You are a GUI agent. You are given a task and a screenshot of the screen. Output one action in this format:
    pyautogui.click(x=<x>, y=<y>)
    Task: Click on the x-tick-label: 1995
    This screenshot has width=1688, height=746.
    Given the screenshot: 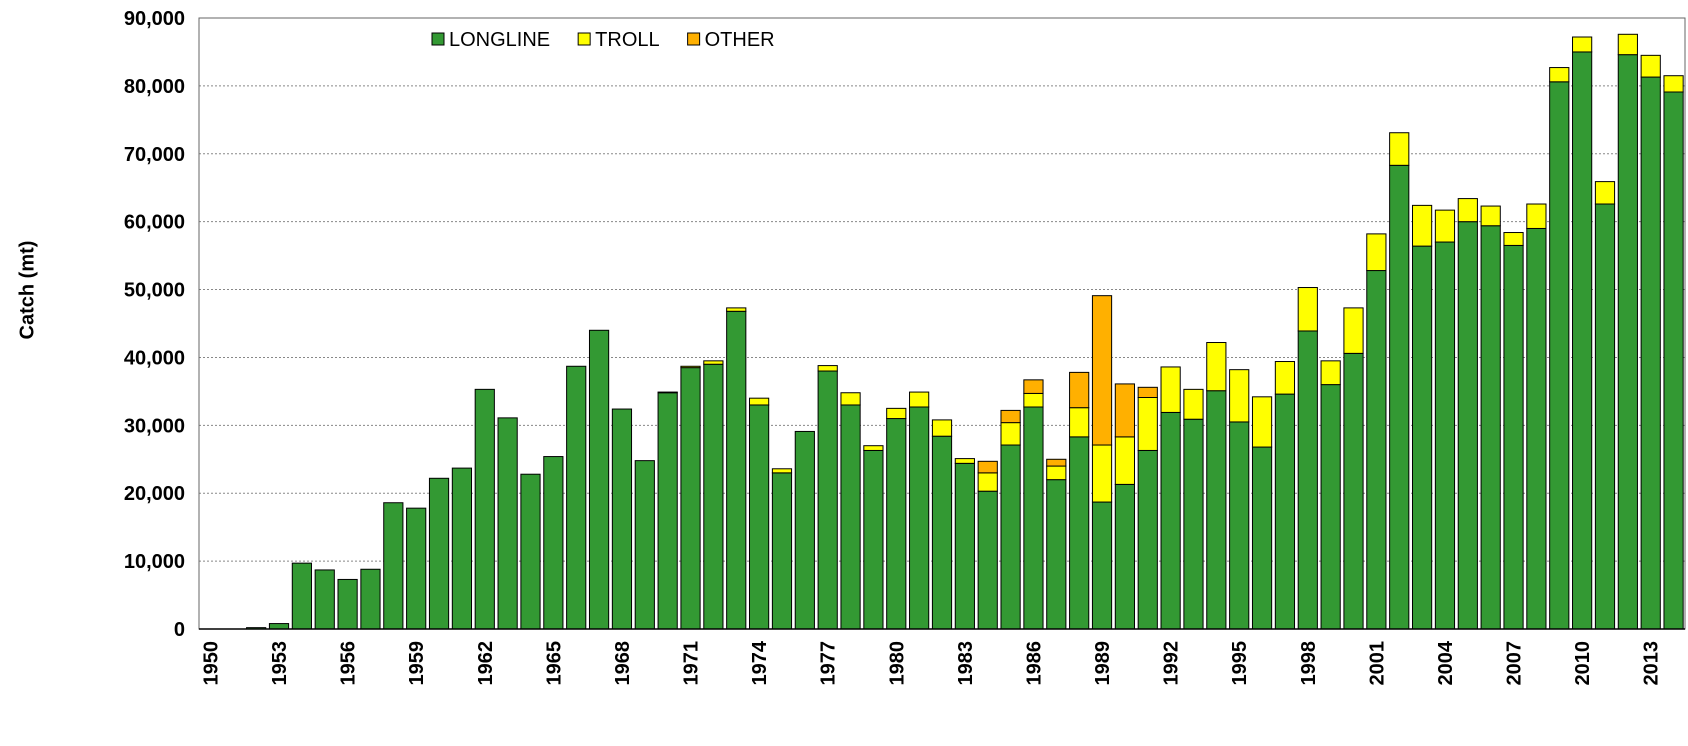 What is the action you would take?
    pyautogui.click(x=1240, y=663)
    